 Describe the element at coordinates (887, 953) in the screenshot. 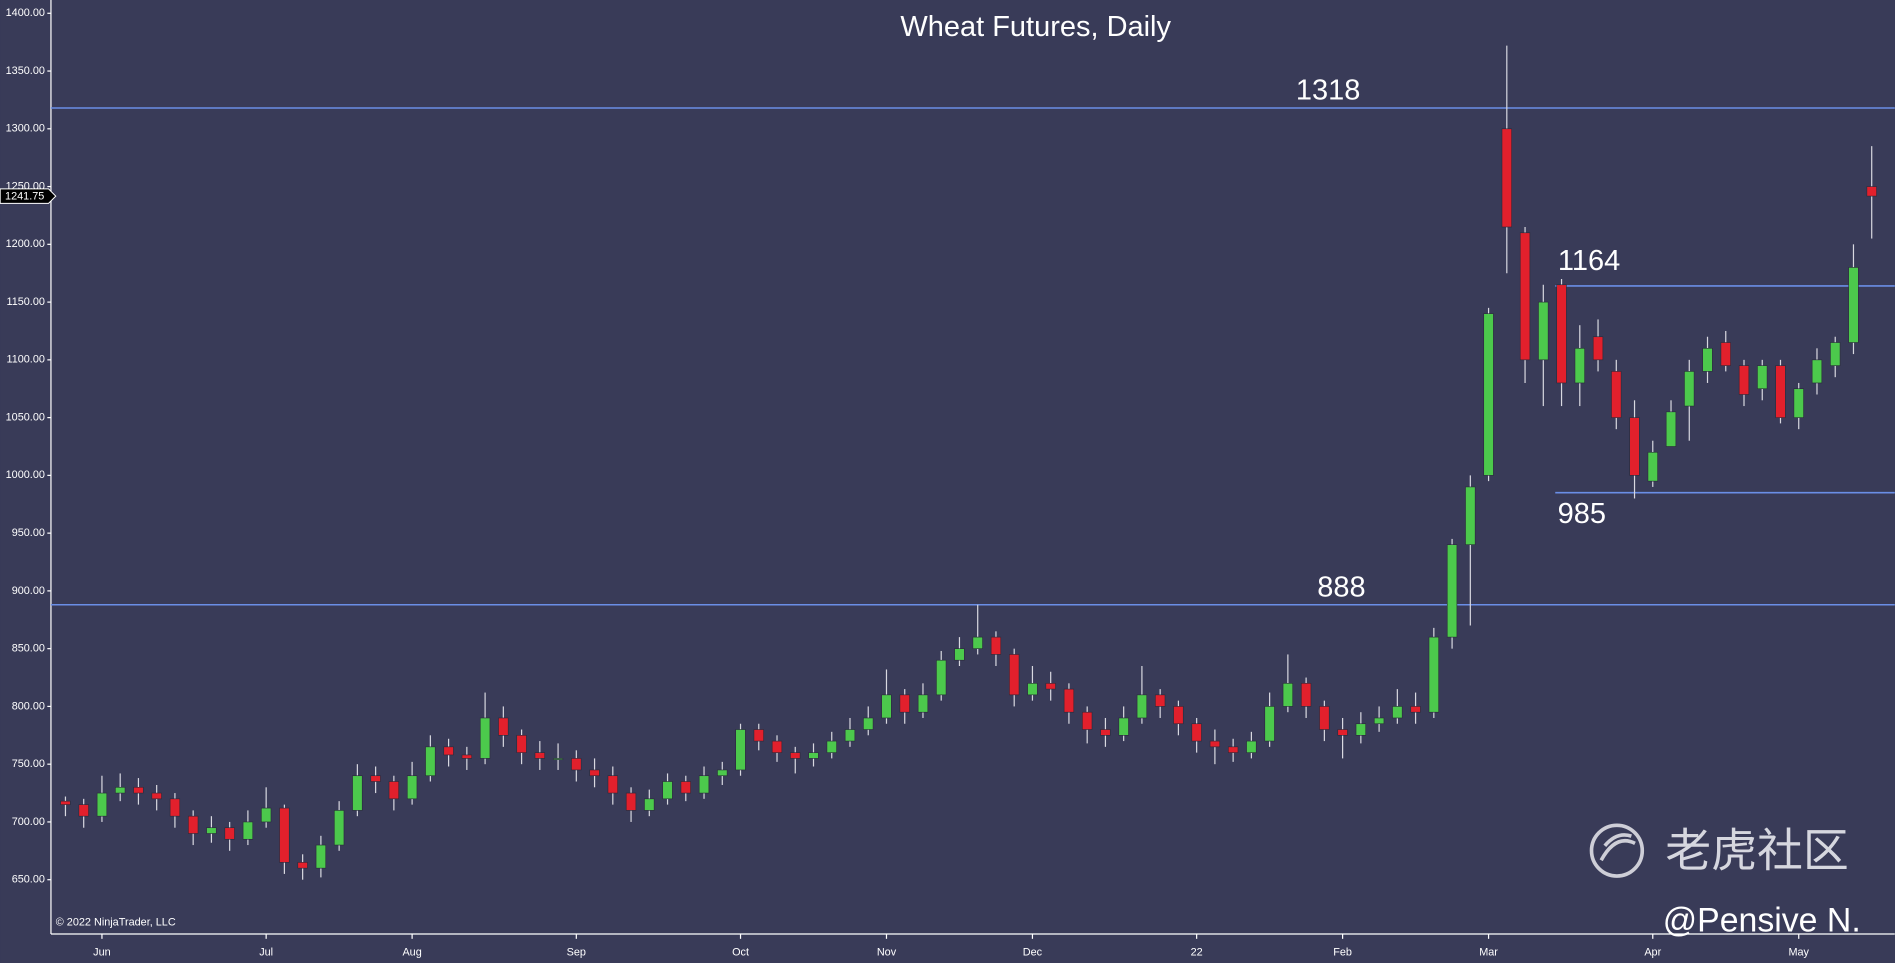

I see `x-tick-label: Nov` at that location.